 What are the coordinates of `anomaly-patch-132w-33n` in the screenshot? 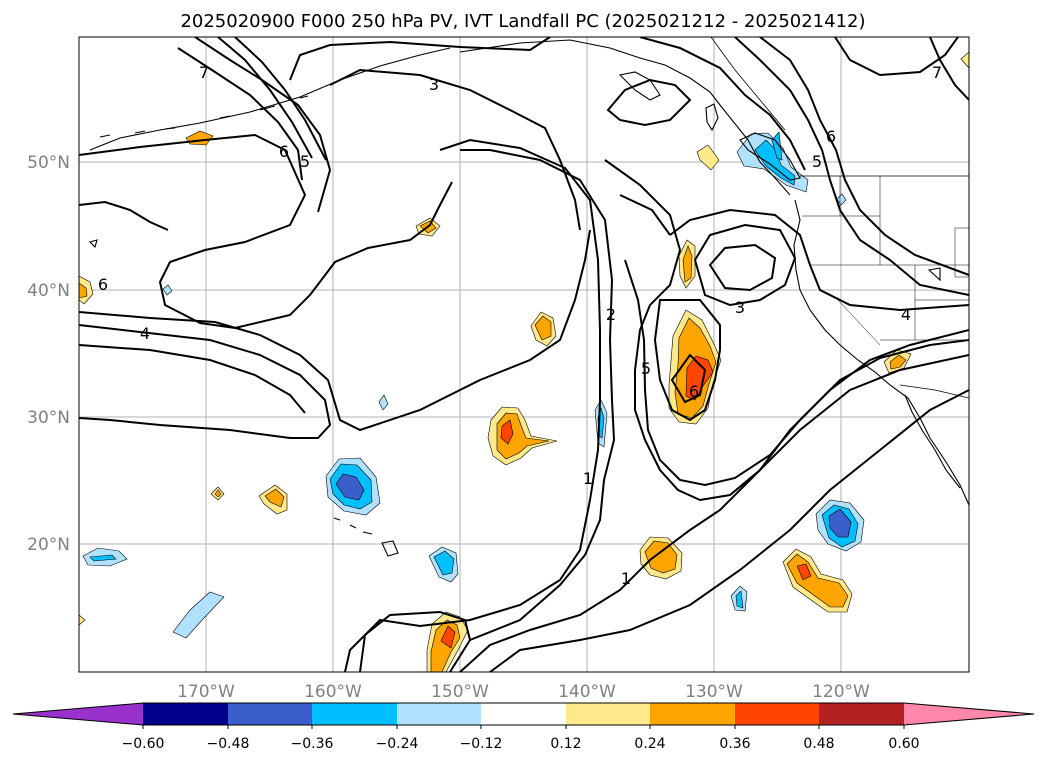 It's located at (695, 367).